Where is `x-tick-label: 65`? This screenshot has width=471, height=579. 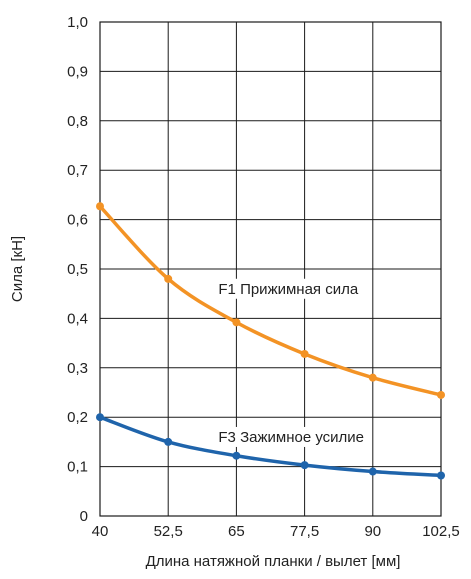
x-tick-label: 65 is located at coordinates (236, 531).